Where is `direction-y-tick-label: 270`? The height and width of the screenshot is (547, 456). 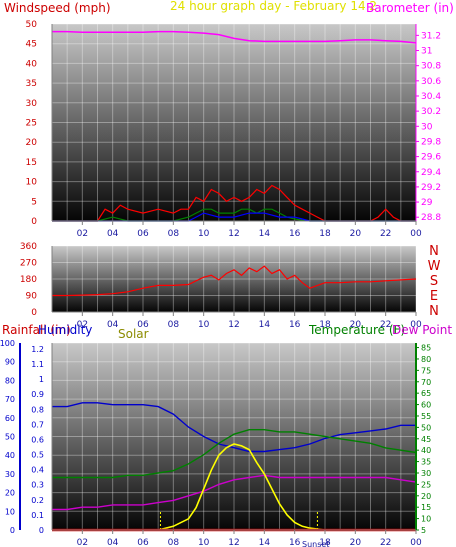
direction-y-tick-label: 270 is located at coordinates (28, 264).